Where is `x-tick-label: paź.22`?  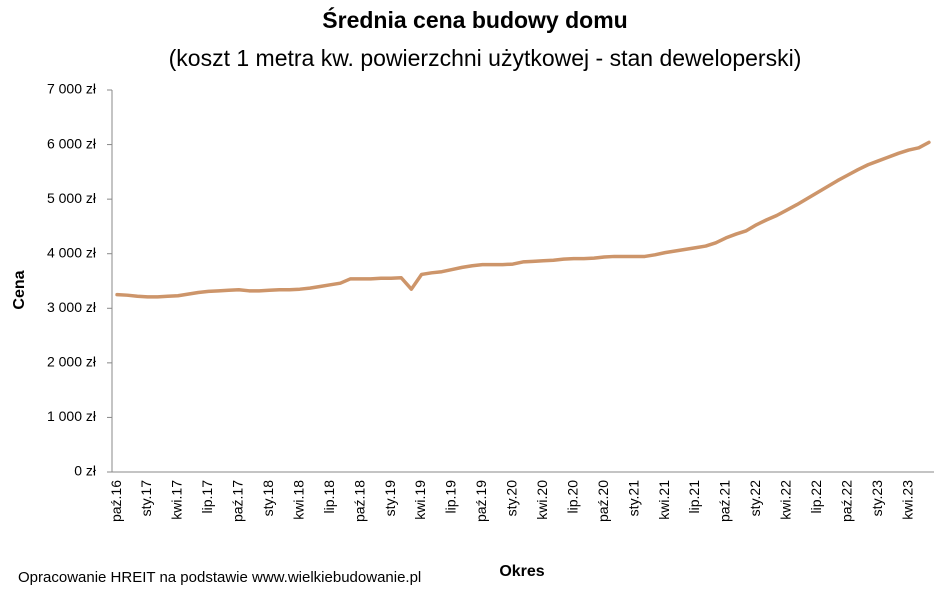
x-tick-label: paź.22 is located at coordinates (846, 501).